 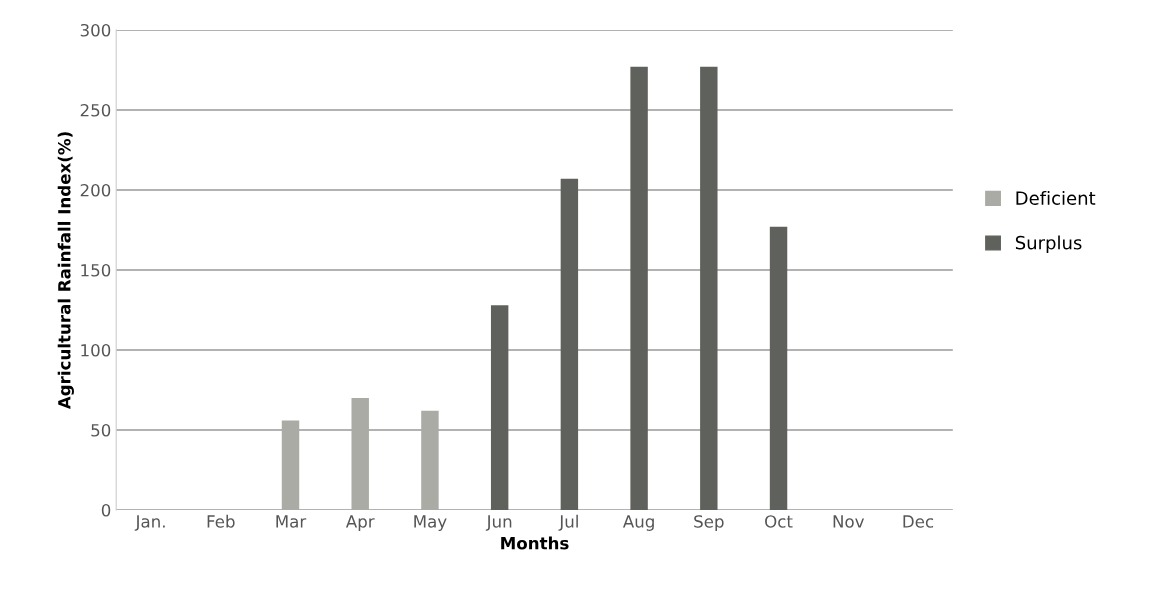 What do you see at coordinates (535, 543) in the screenshot?
I see `x-axis-title: Months` at bounding box center [535, 543].